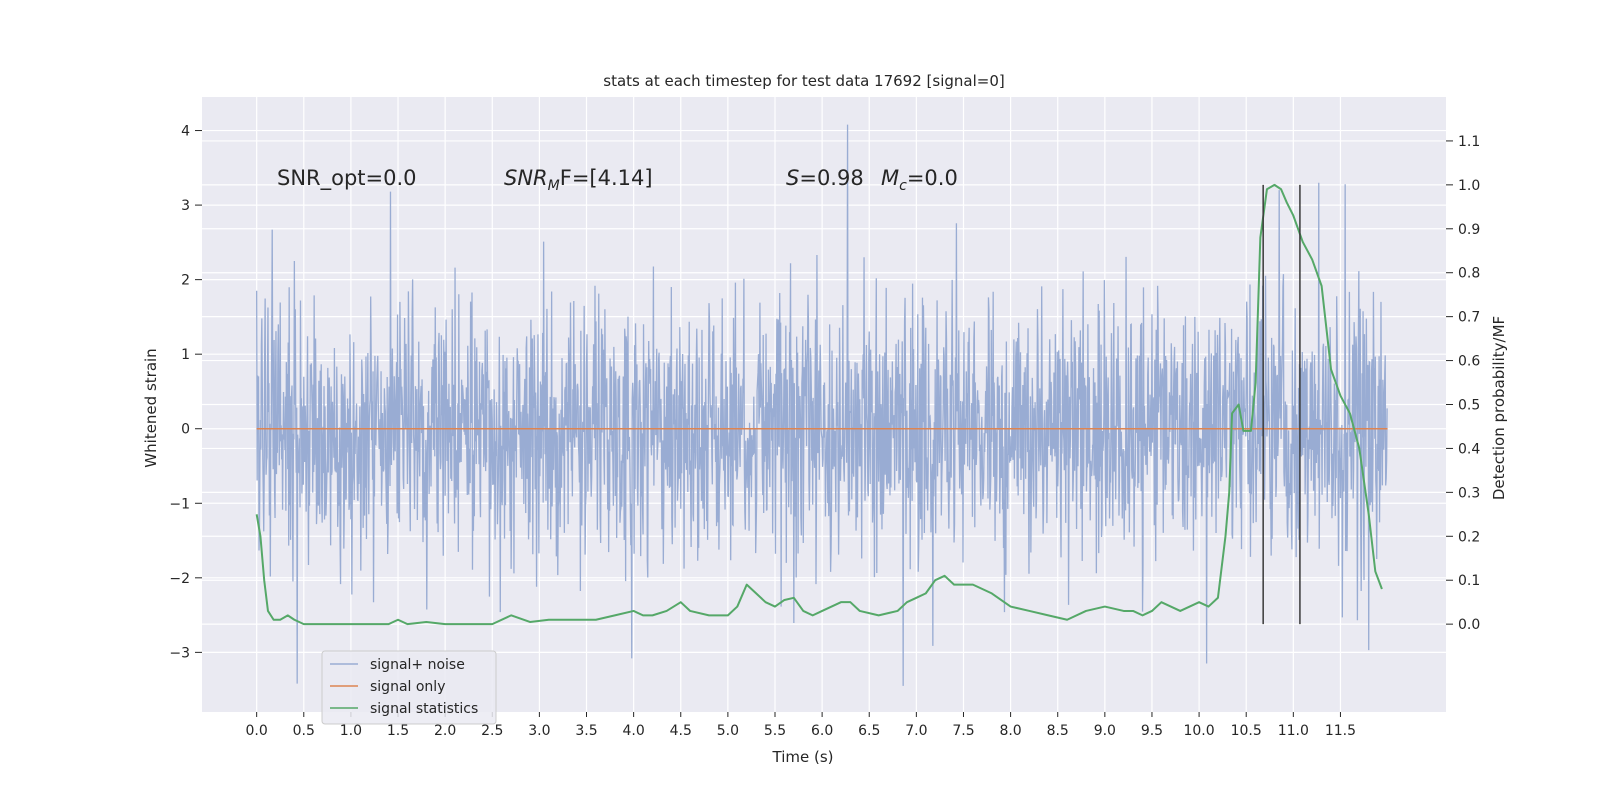  What do you see at coordinates (492, 731) in the screenshot?
I see `x-tick-label: 2.5` at bounding box center [492, 731].